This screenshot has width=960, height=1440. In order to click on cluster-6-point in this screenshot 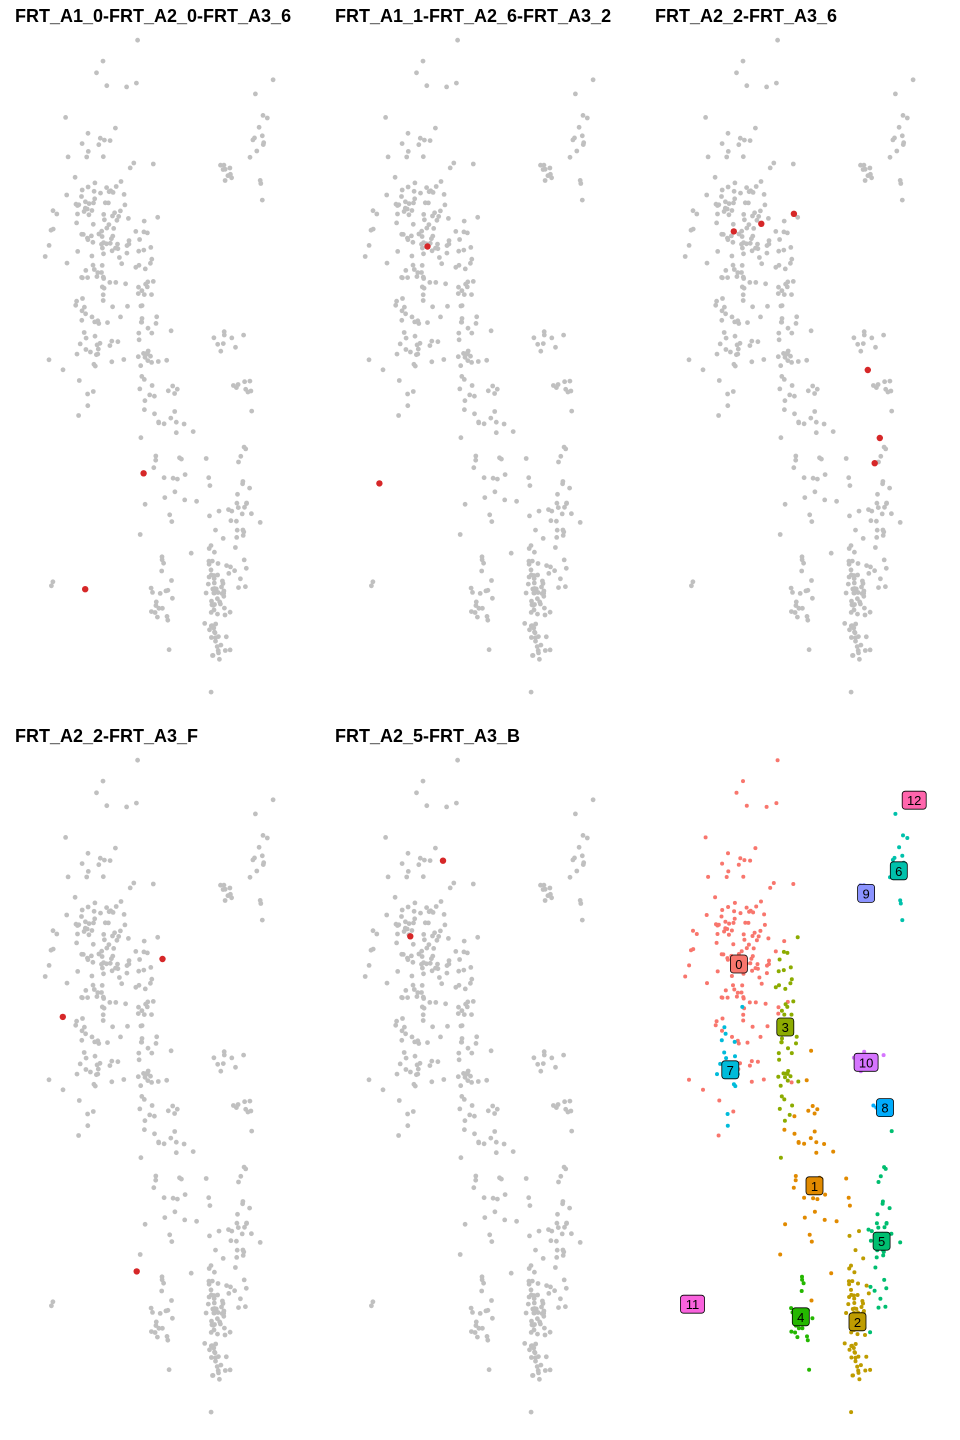, I will do `click(900, 903)`.